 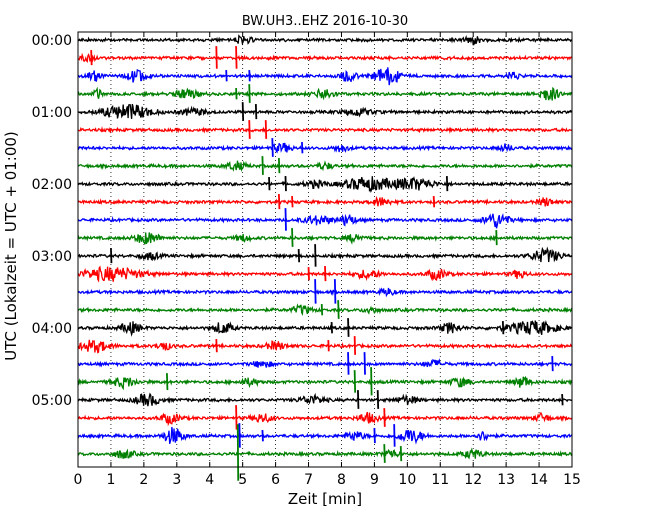 I want to click on x-tick-label: 12, so click(x=473, y=480).